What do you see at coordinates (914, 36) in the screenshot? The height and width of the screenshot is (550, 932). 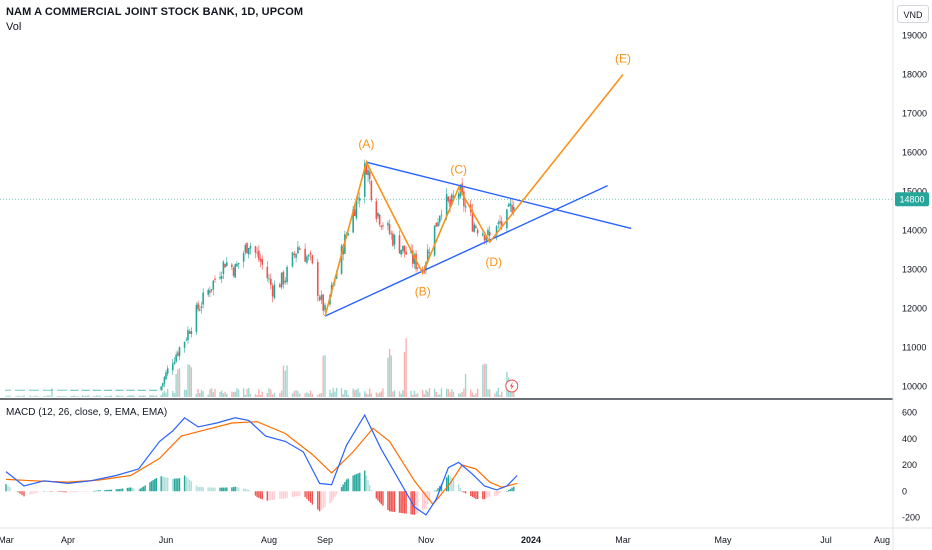 I see `price-tick-label: 19000` at bounding box center [914, 36].